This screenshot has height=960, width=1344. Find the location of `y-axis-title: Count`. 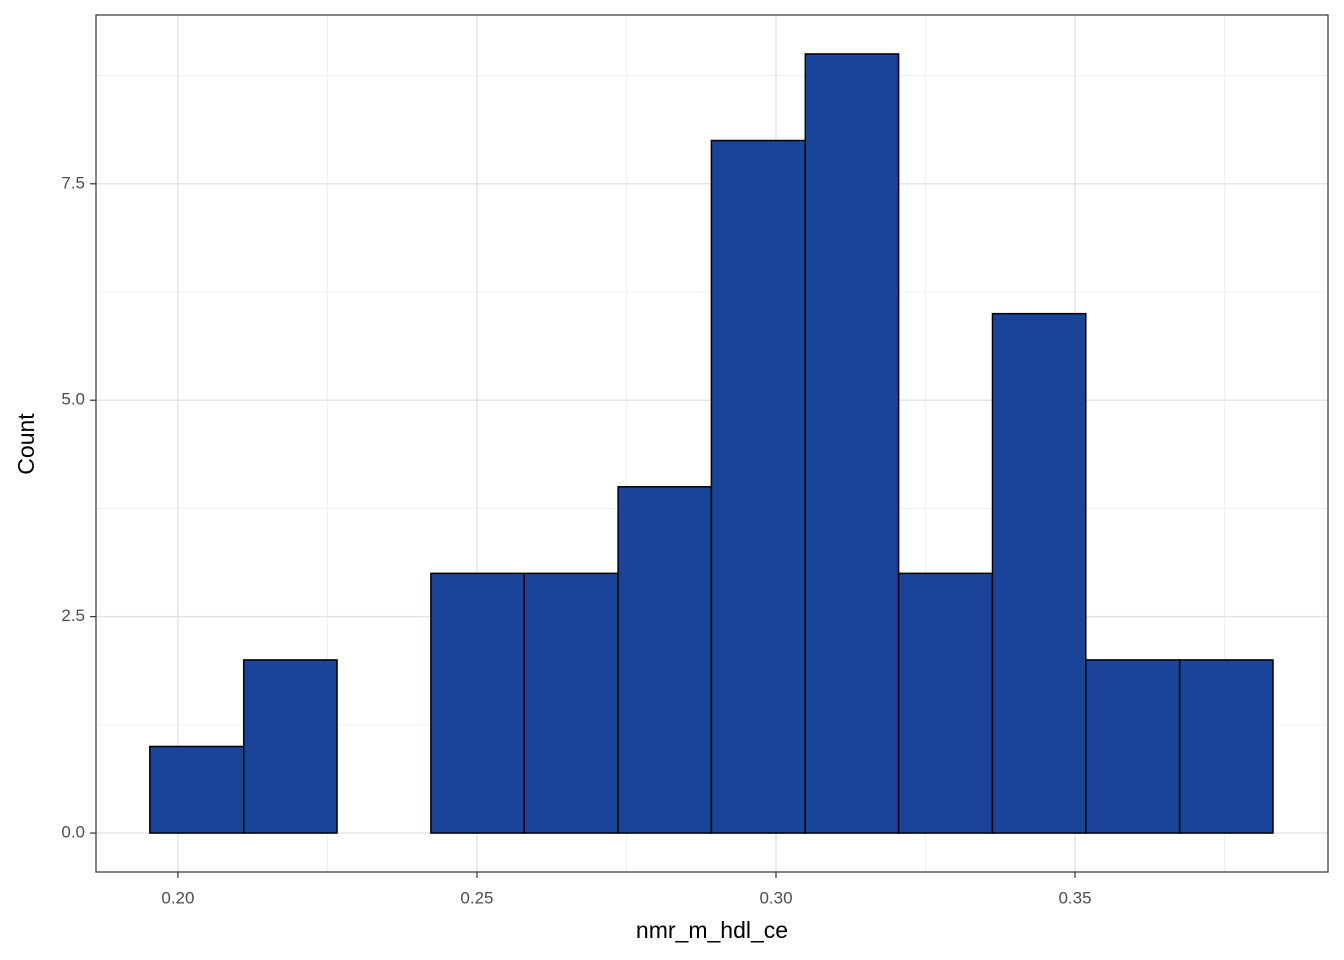

y-axis-title: Count is located at coordinates (26, 444).